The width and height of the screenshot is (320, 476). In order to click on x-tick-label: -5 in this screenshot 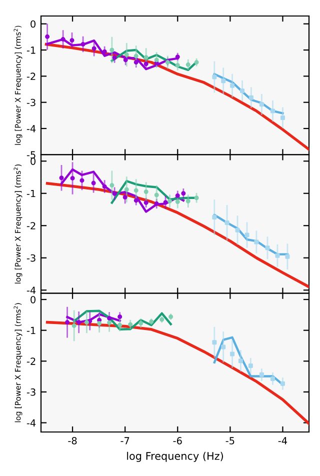, I will do `click(230, 440)`.